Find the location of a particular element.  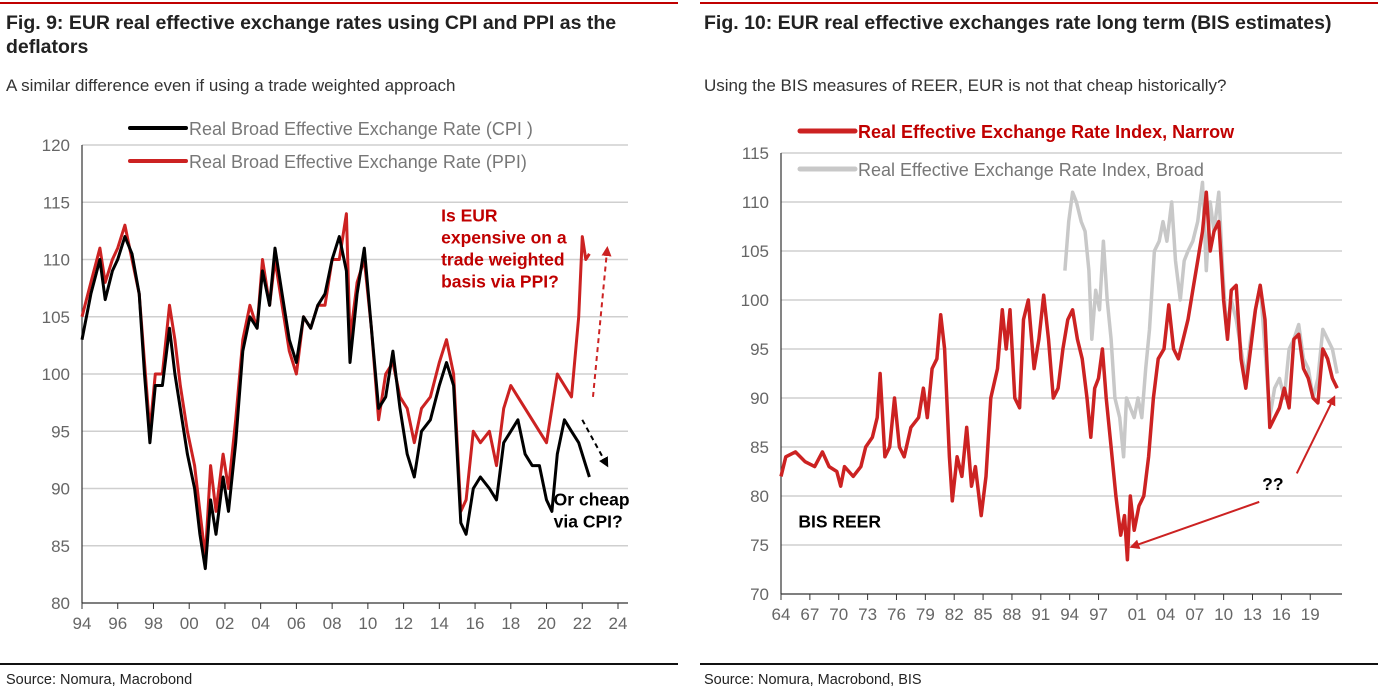

x-tick-label: 91 is located at coordinates (1040, 614).